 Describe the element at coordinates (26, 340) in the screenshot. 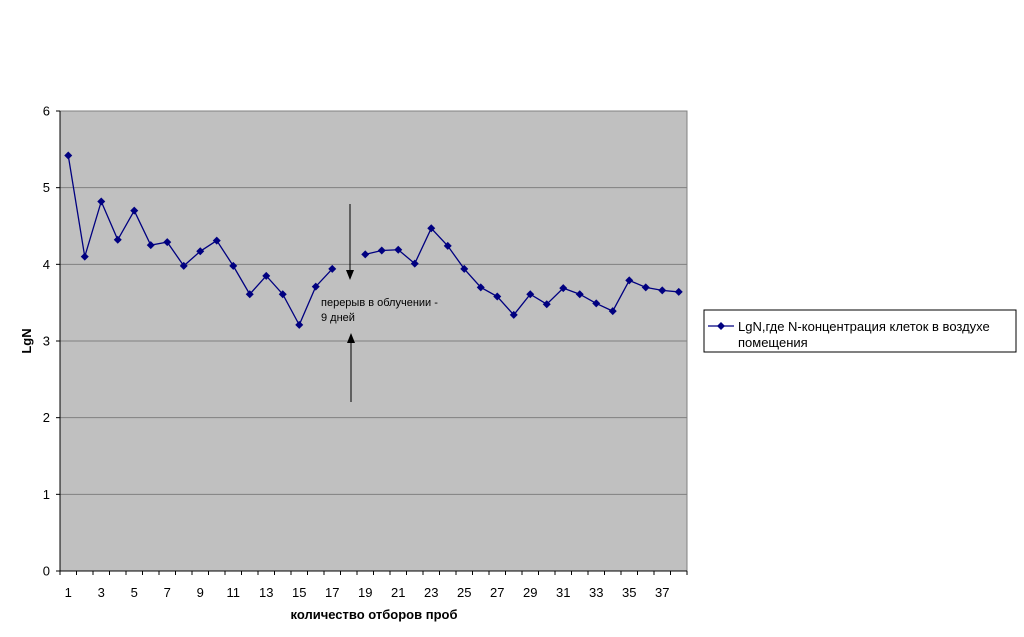

I see `y-axis-title: LgN` at that location.